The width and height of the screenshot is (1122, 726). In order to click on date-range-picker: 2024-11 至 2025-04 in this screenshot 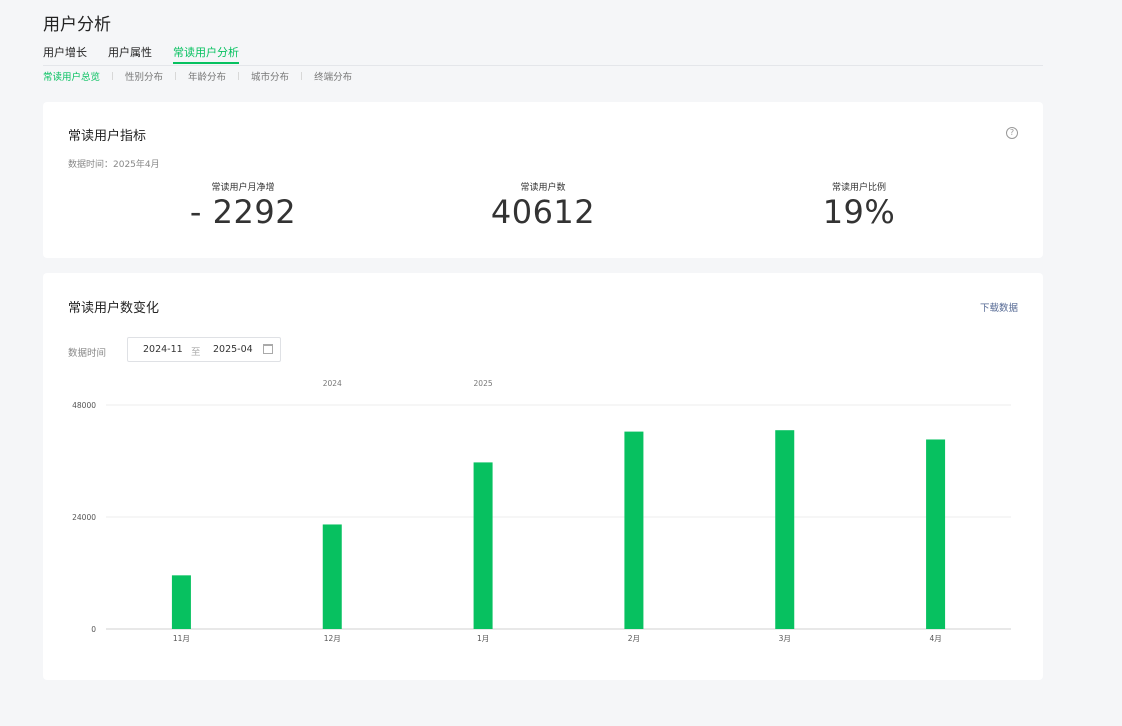, I will do `click(204, 349)`.